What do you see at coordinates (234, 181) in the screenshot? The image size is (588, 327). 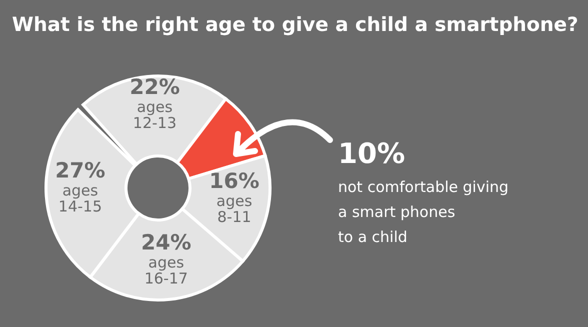 I see `data-label: 16%` at bounding box center [234, 181].